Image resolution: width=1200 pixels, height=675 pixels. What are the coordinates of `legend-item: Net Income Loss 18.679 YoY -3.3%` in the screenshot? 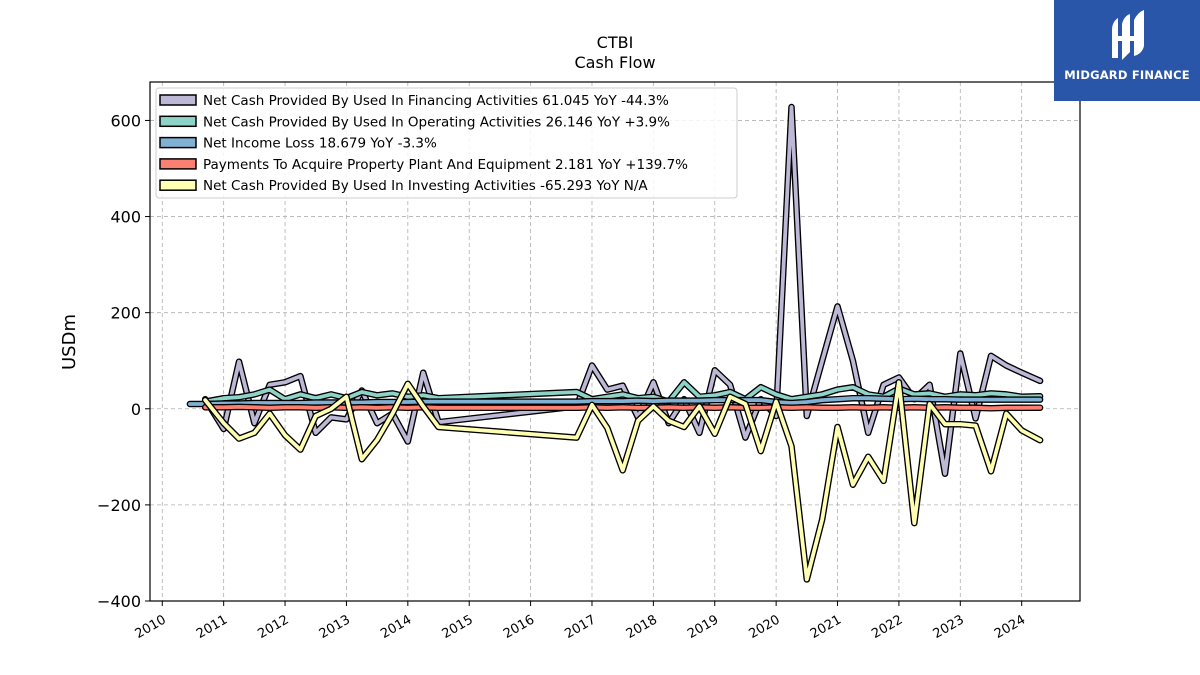 It's located at (298, 144).